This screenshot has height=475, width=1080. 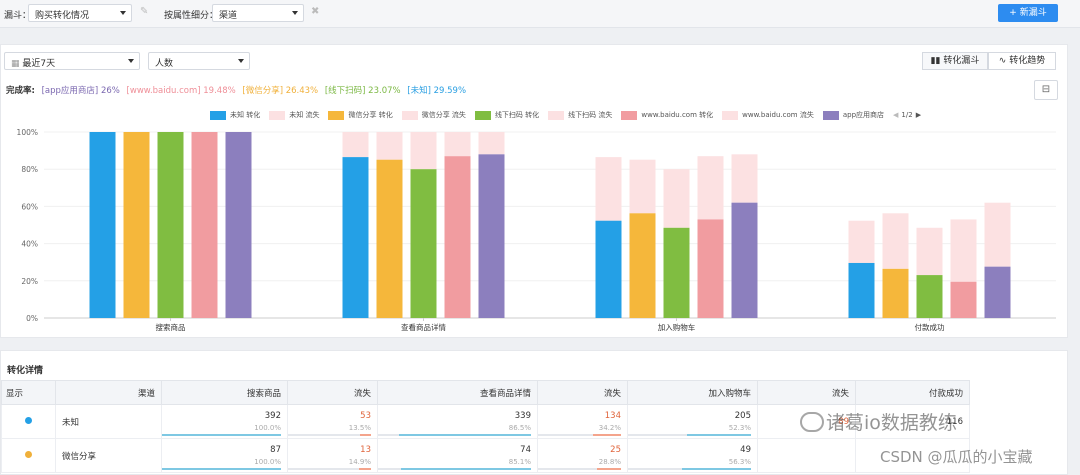 What do you see at coordinates (359, 427) in the screenshot?
I see `cell-percent: 13.5%` at bounding box center [359, 427].